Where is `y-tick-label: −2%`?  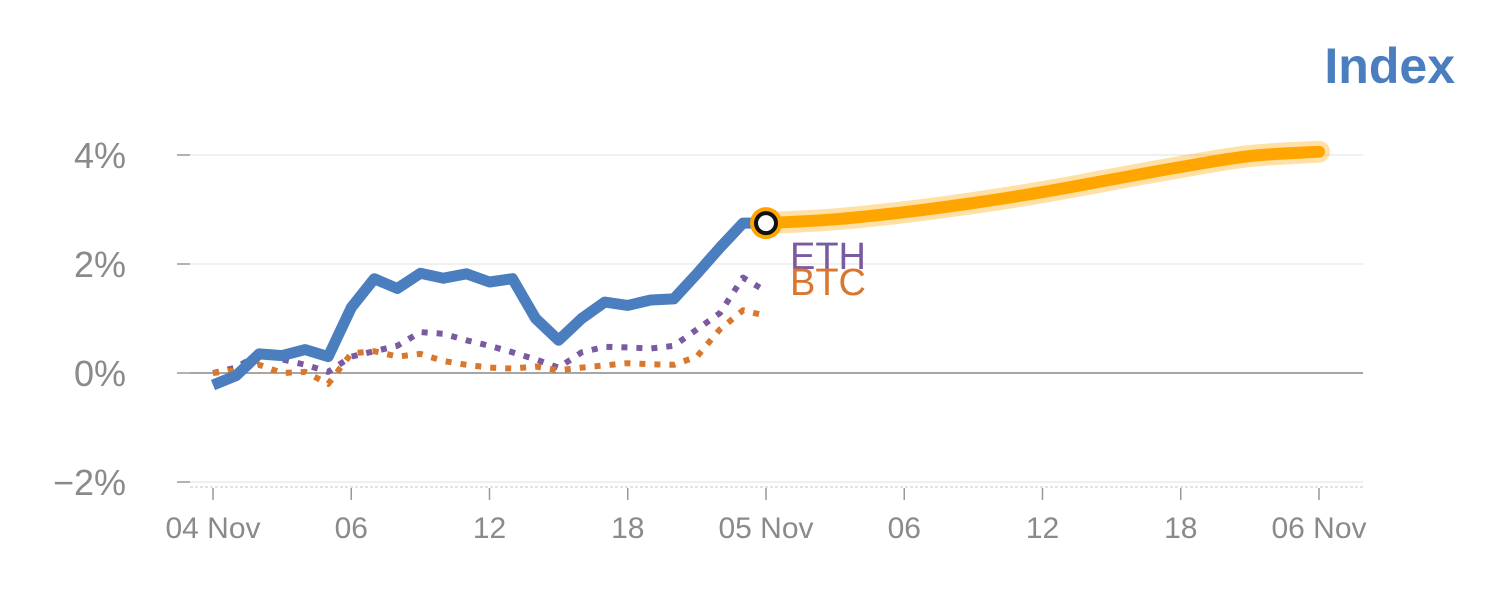
y-tick-label: −2% is located at coordinates (89, 482).